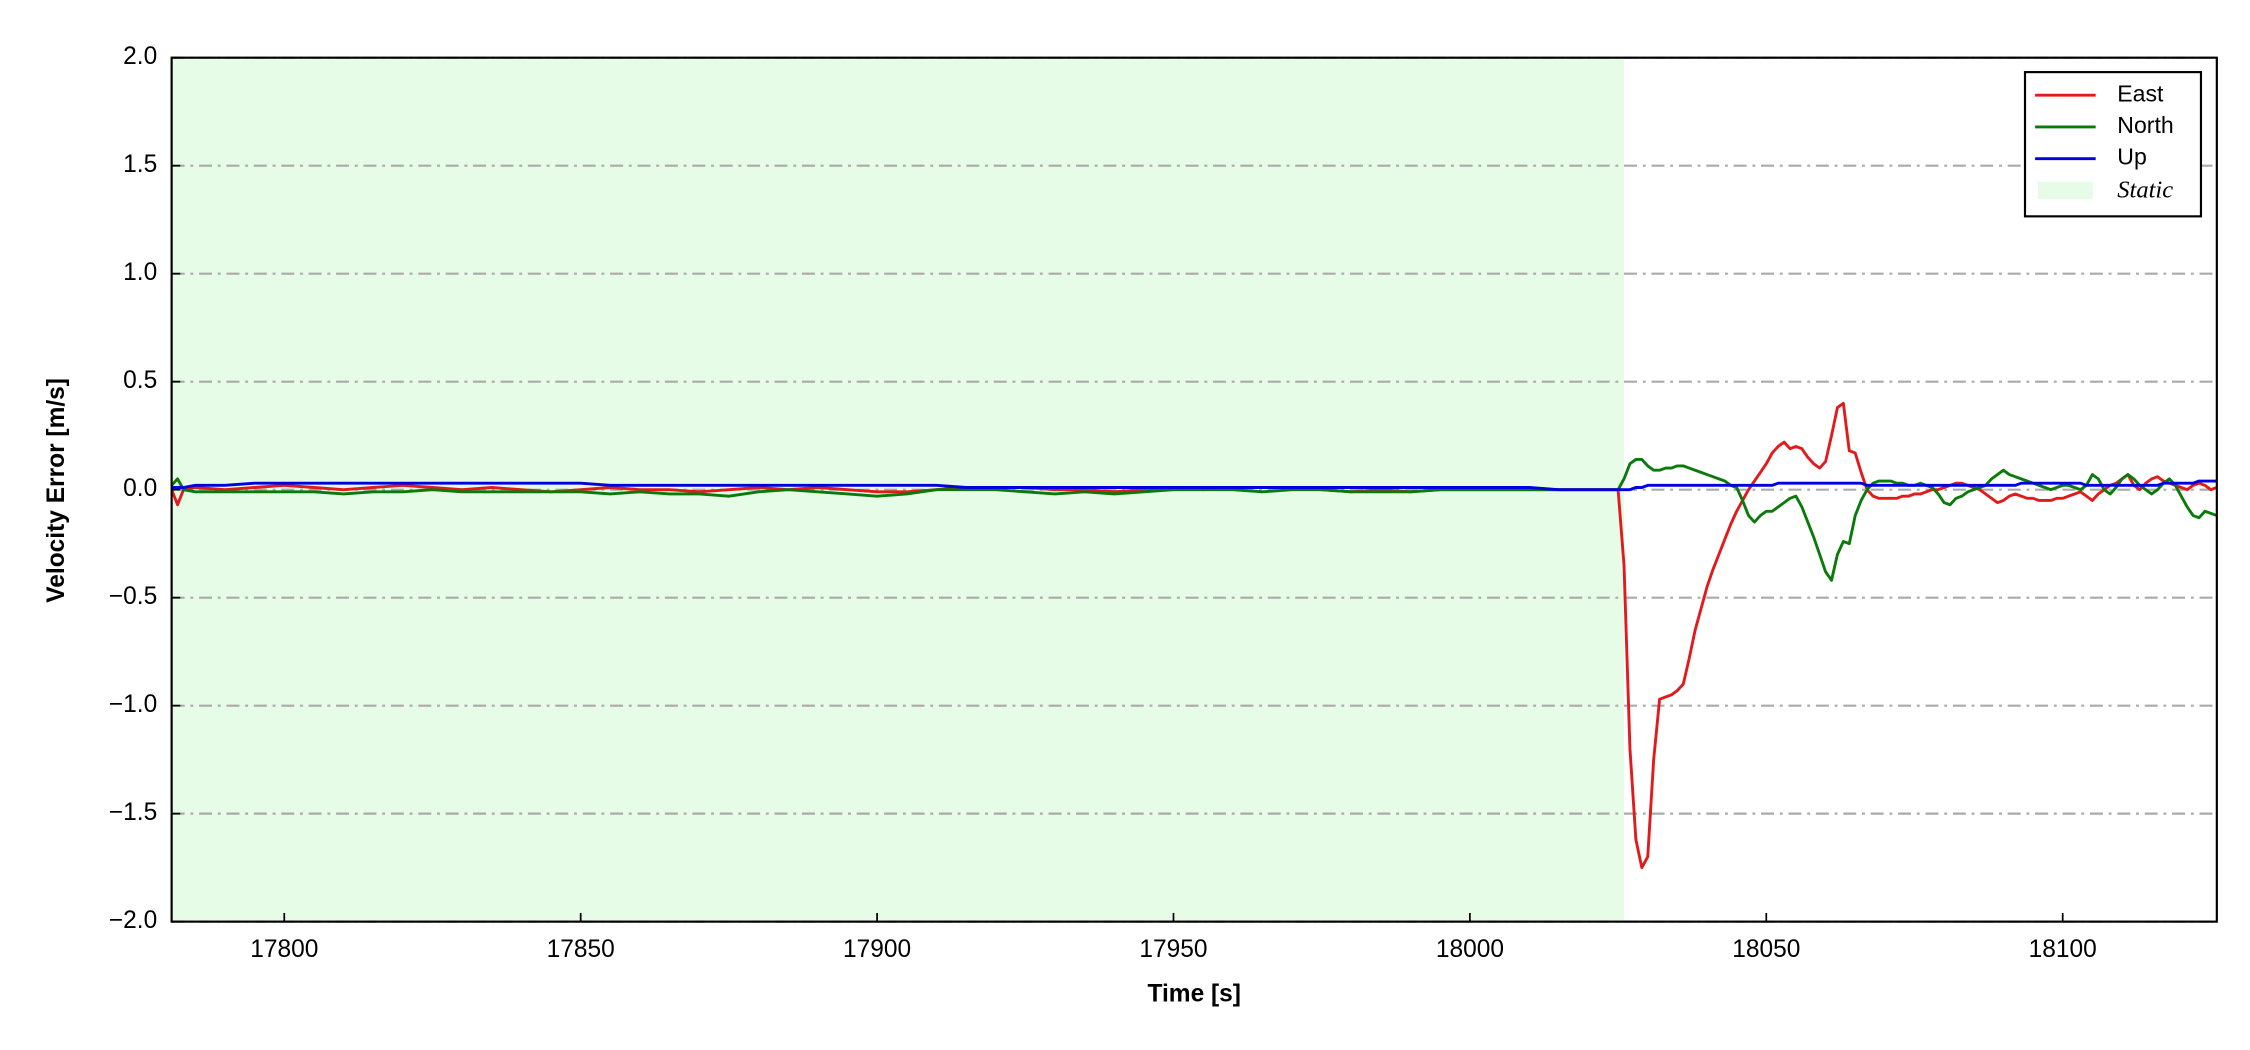 The width and height of the screenshot is (2250, 1050). Describe the element at coordinates (133, 812) in the screenshot. I see `y-tick-label: −1.5` at that location.